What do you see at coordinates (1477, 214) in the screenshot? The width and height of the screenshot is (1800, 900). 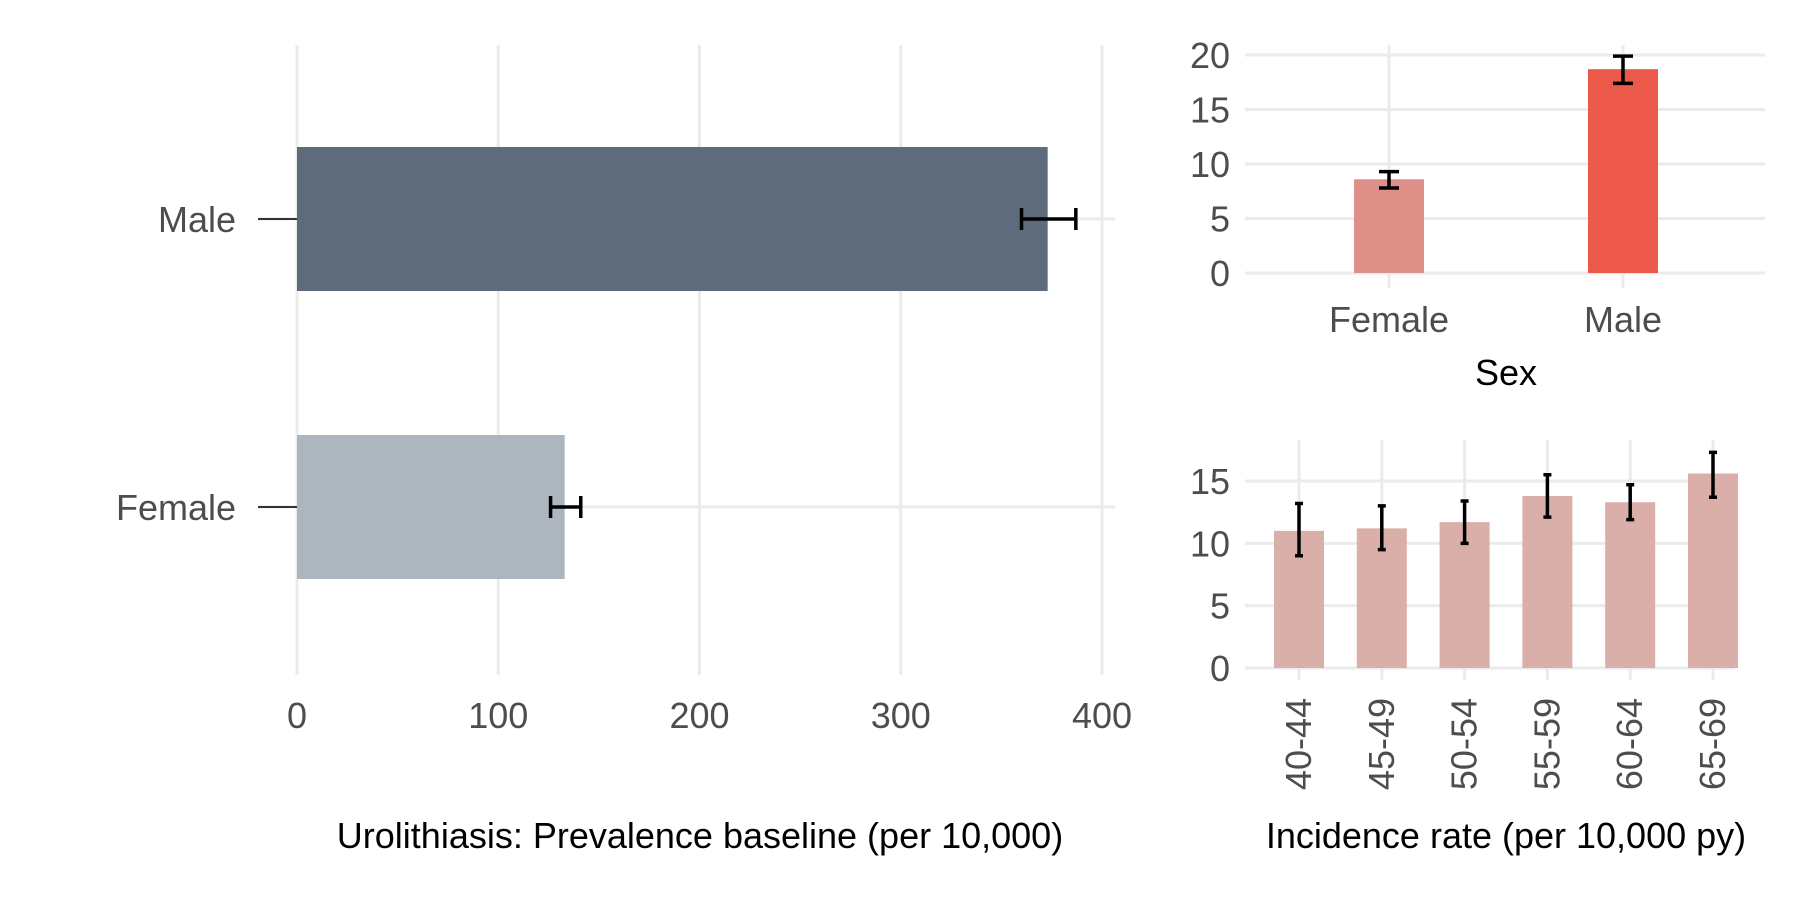 I see `incidence-by-sex-panel: 0 5 10 15 20 Female Male Sex` at bounding box center [1477, 214].